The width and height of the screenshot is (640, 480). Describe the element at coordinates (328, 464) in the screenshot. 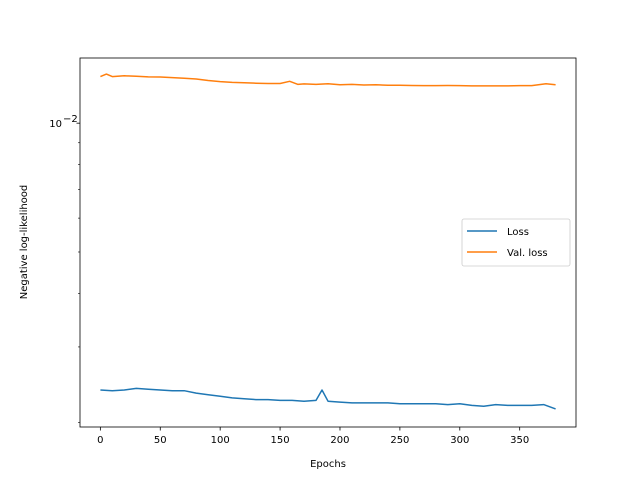

I see `x-axis-label: Epochs` at that location.